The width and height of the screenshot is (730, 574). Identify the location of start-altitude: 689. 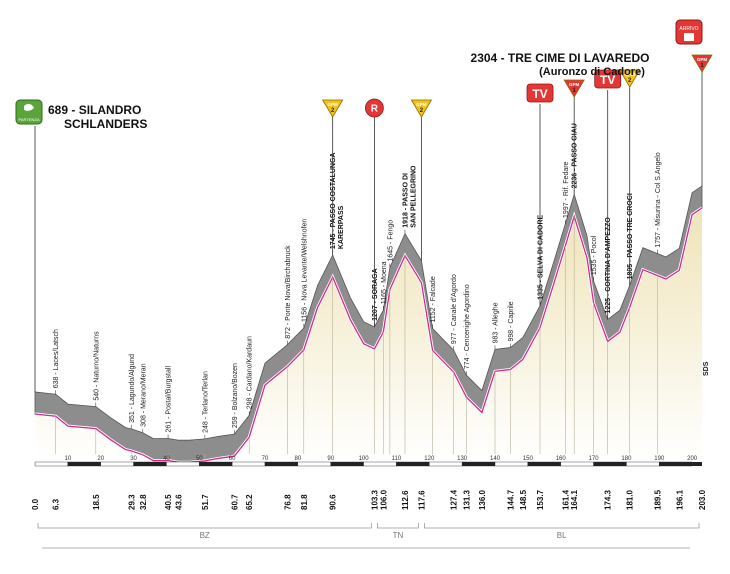
(58, 110).